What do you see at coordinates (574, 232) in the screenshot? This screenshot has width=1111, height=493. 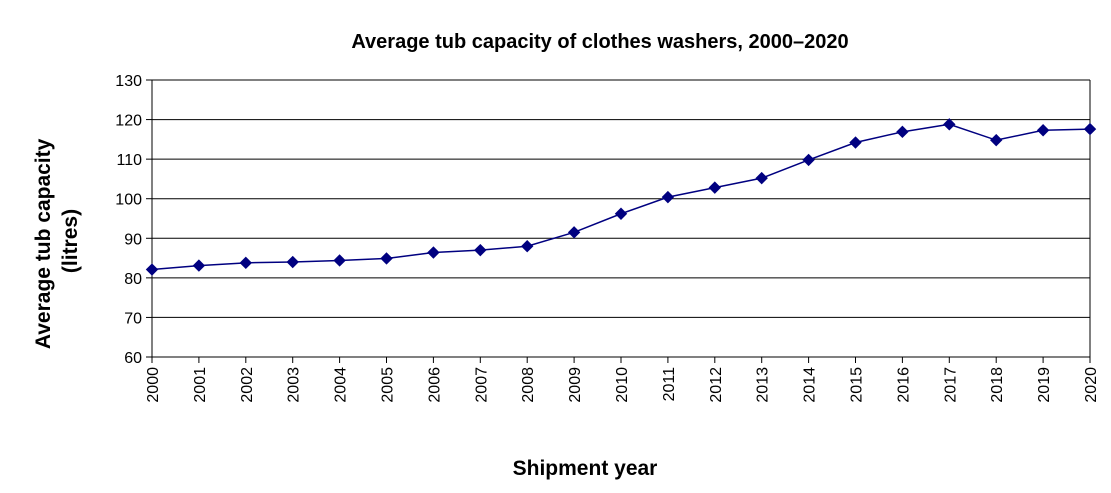 I see `data-point-2009` at bounding box center [574, 232].